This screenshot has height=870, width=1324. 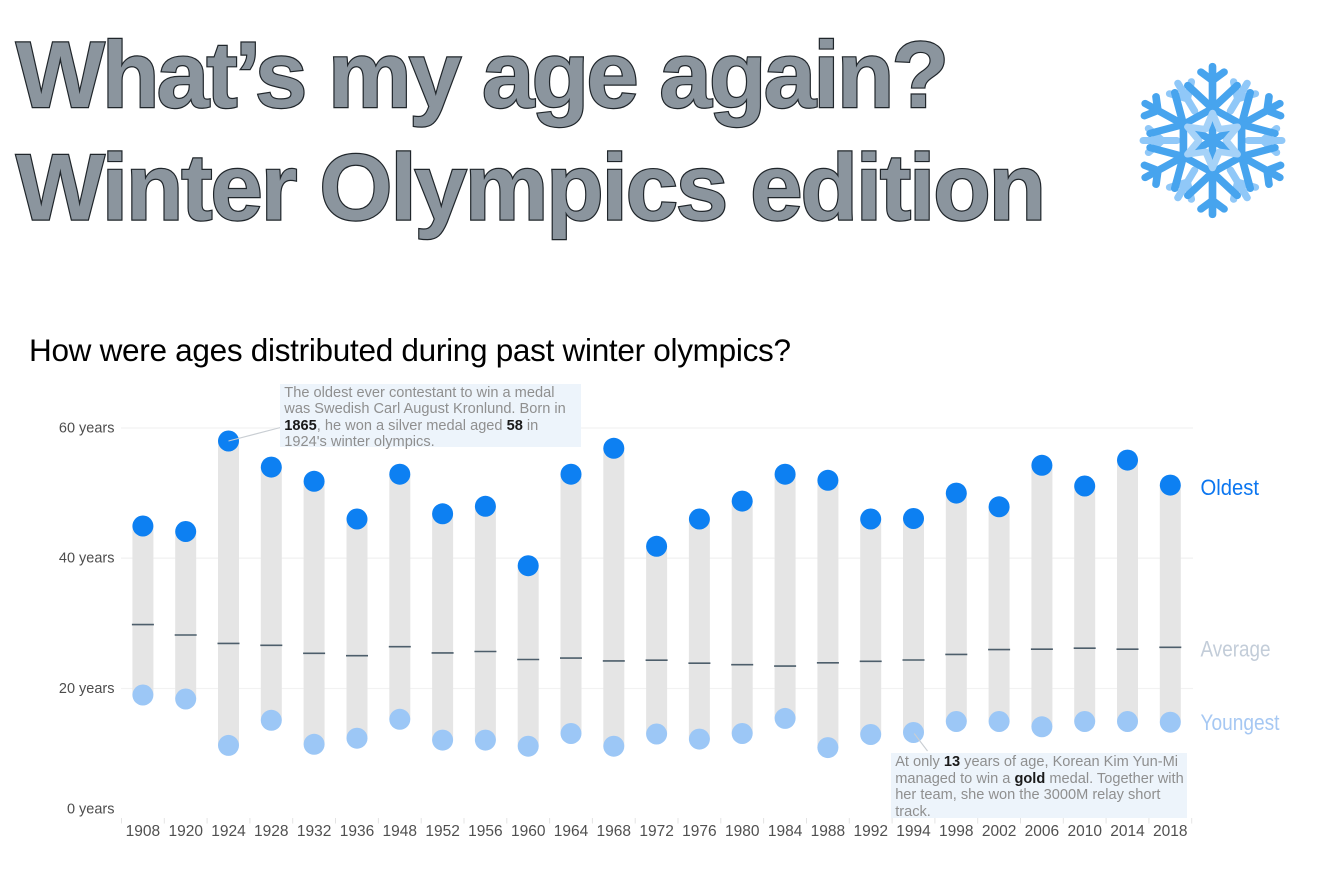 I want to click on svg-text: 2002, so click(x=999, y=831).